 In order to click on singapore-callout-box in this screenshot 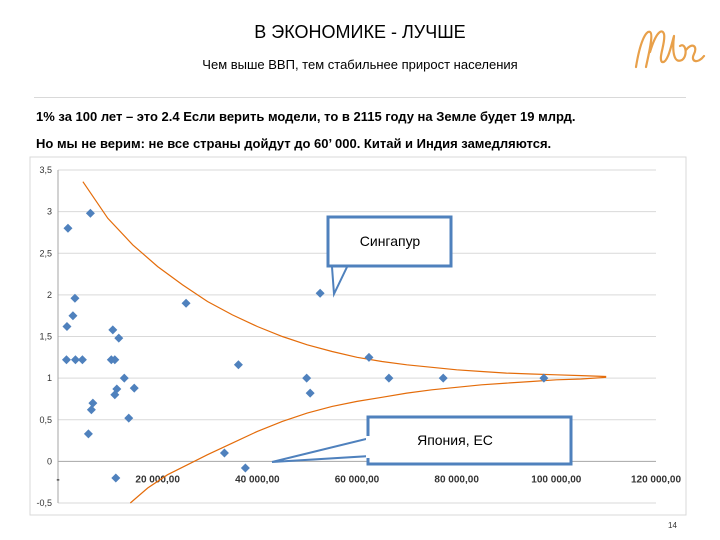, I will do `click(389, 241)`.